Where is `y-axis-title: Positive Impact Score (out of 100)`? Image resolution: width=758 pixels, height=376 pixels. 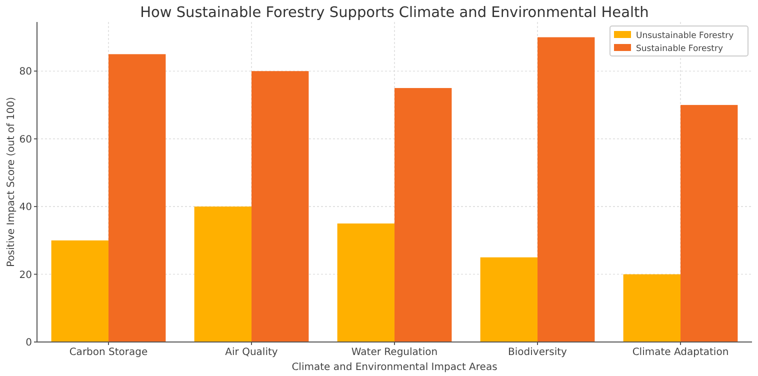 y-axis-title: Positive Impact Score (out of 100) is located at coordinates (11, 181).